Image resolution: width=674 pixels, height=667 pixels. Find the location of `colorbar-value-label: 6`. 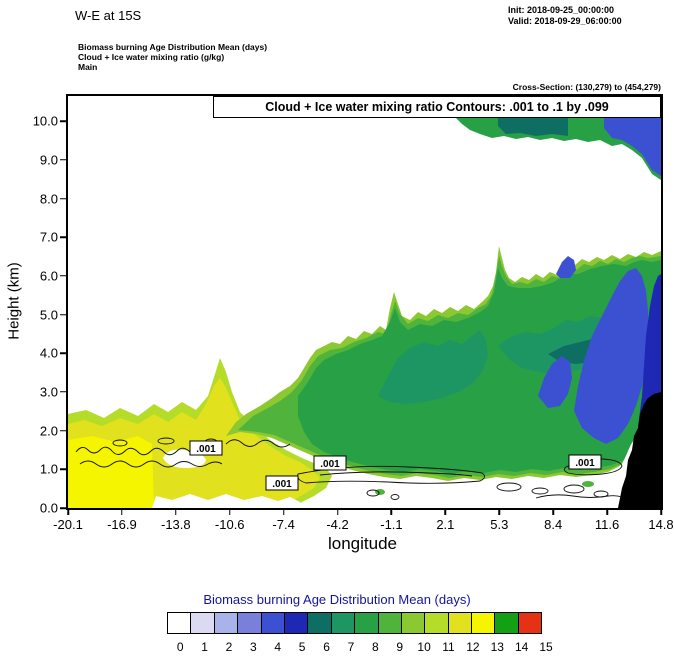

colorbar-value-label: 6 is located at coordinates (326, 647).